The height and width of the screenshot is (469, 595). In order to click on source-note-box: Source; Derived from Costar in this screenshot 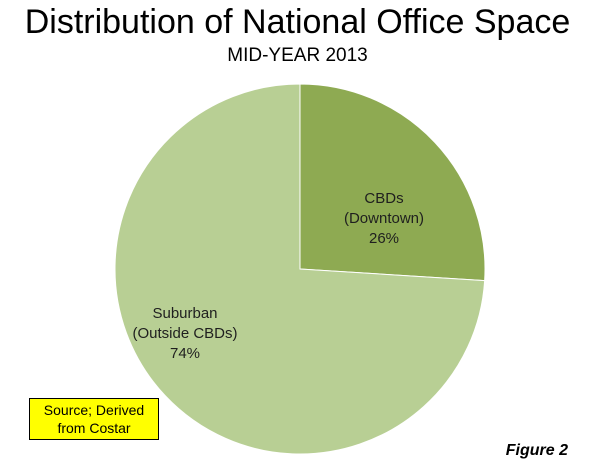, I will do `click(94, 419)`.